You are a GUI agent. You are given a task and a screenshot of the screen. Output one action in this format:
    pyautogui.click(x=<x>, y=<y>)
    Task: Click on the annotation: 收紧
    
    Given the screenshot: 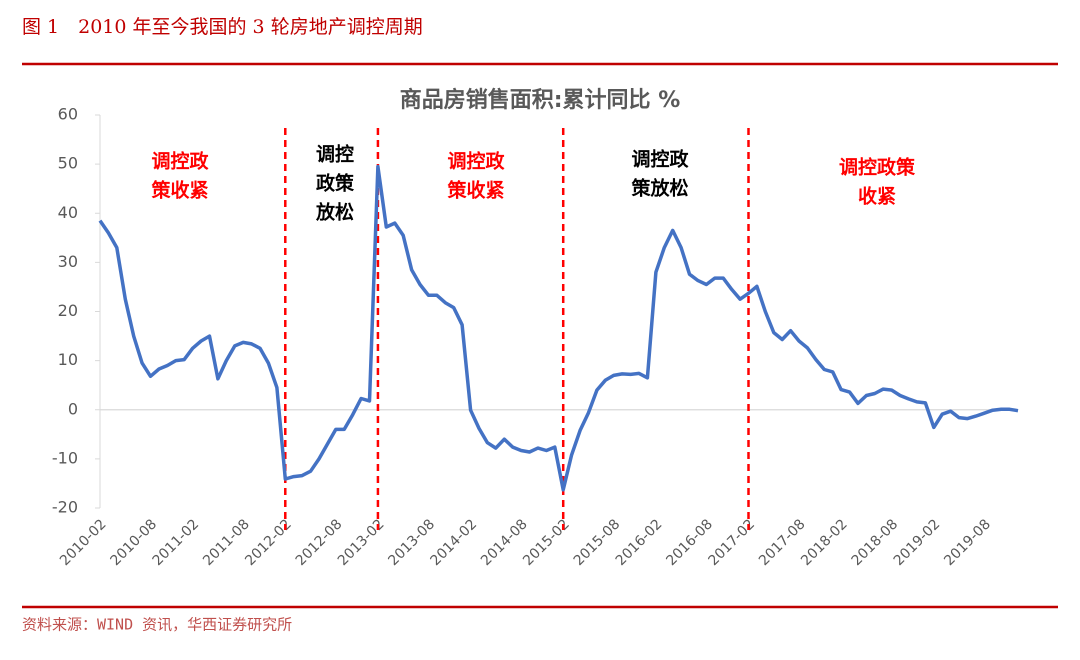 What is the action you would take?
    pyautogui.click(x=877, y=196)
    